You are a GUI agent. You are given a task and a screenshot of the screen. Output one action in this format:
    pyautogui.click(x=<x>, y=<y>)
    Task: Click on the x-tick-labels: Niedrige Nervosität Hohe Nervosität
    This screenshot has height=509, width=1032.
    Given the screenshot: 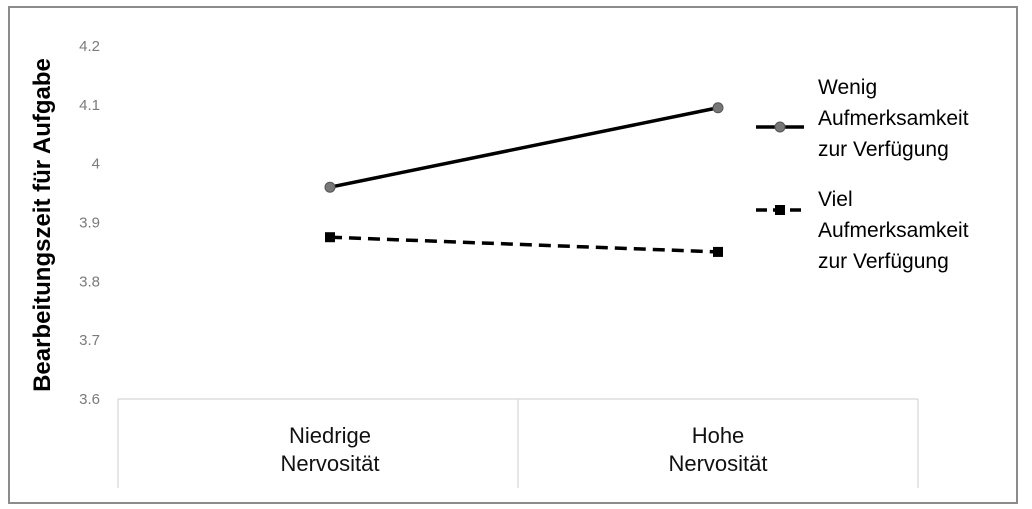 What is the action you would take?
    pyautogui.click(x=523, y=449)
    